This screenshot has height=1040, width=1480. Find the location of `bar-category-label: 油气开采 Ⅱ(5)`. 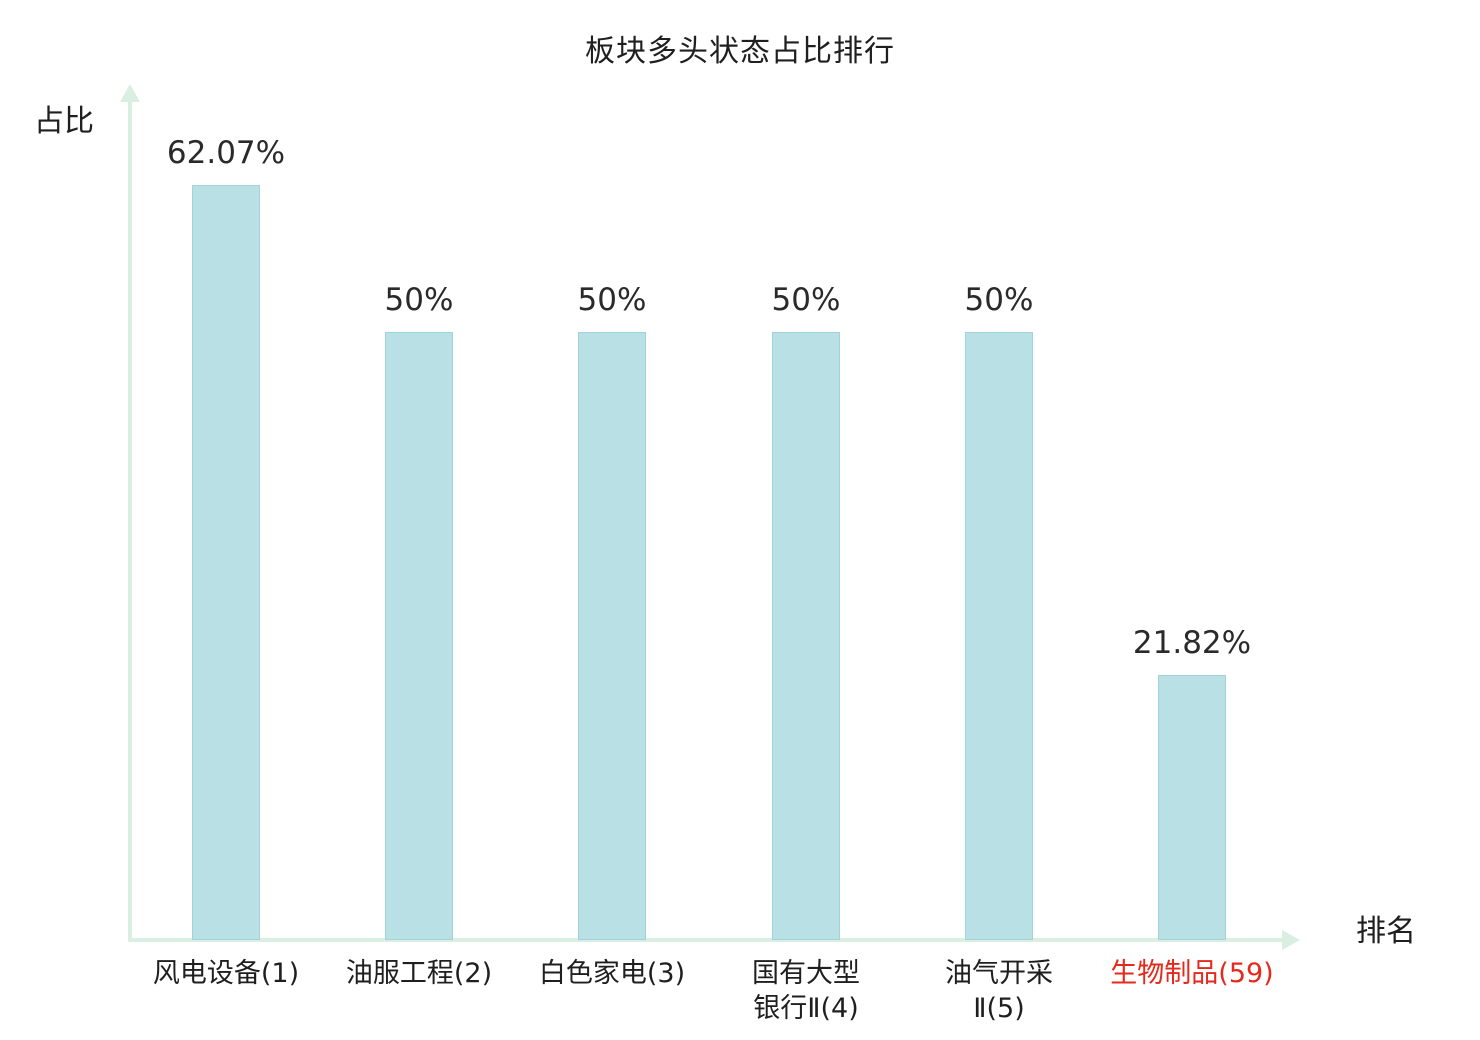

bar-category-label: 油气开采 Ⅱ(5) is located at coordinates (999, 991).